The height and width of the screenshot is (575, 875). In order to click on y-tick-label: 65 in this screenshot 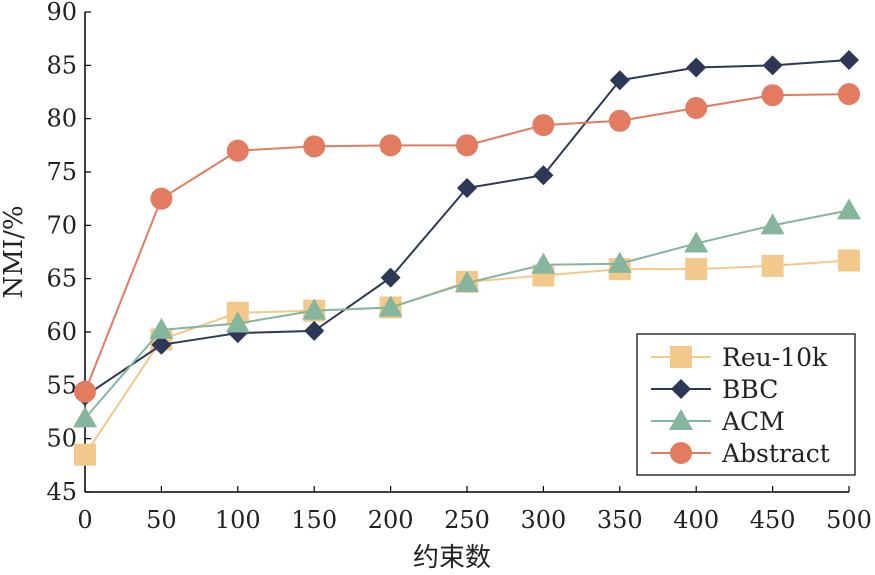, I will do `click(61, 279)`.